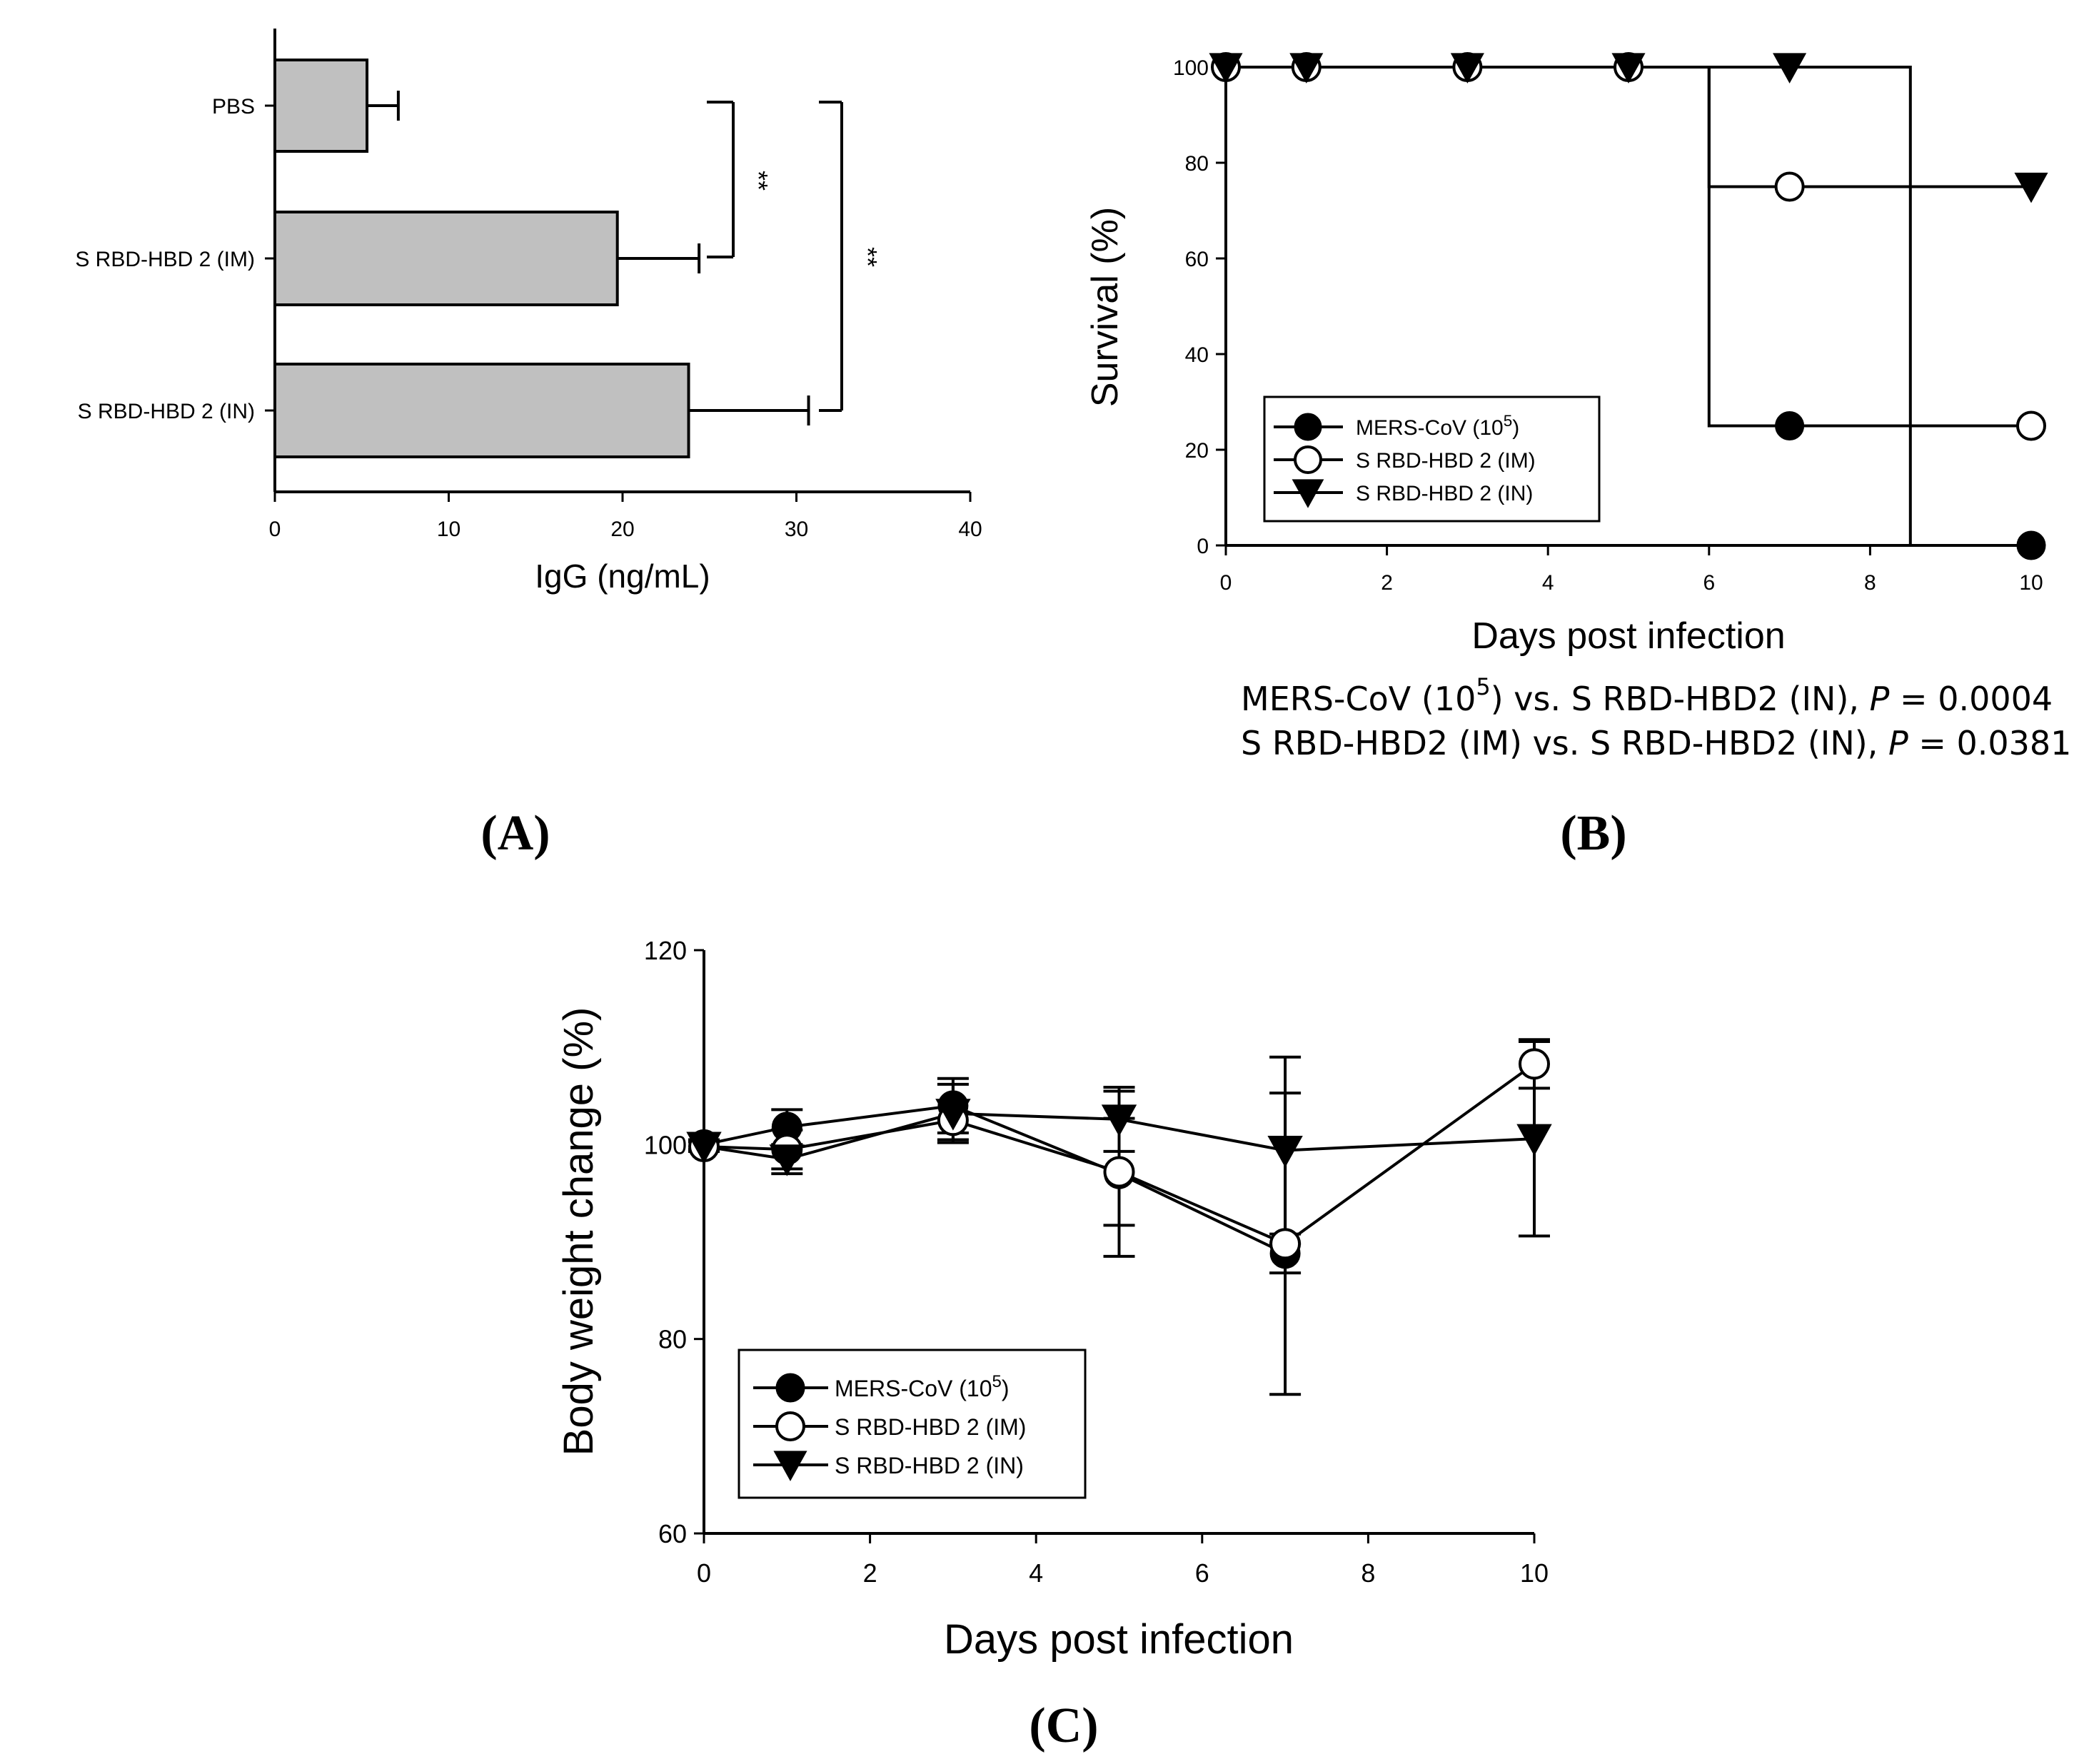 The image size is (2089, 1764). Describe the element at coordinates (672, 1533) in the screenshot. I see `c-y-tick-label: 60` at that location.